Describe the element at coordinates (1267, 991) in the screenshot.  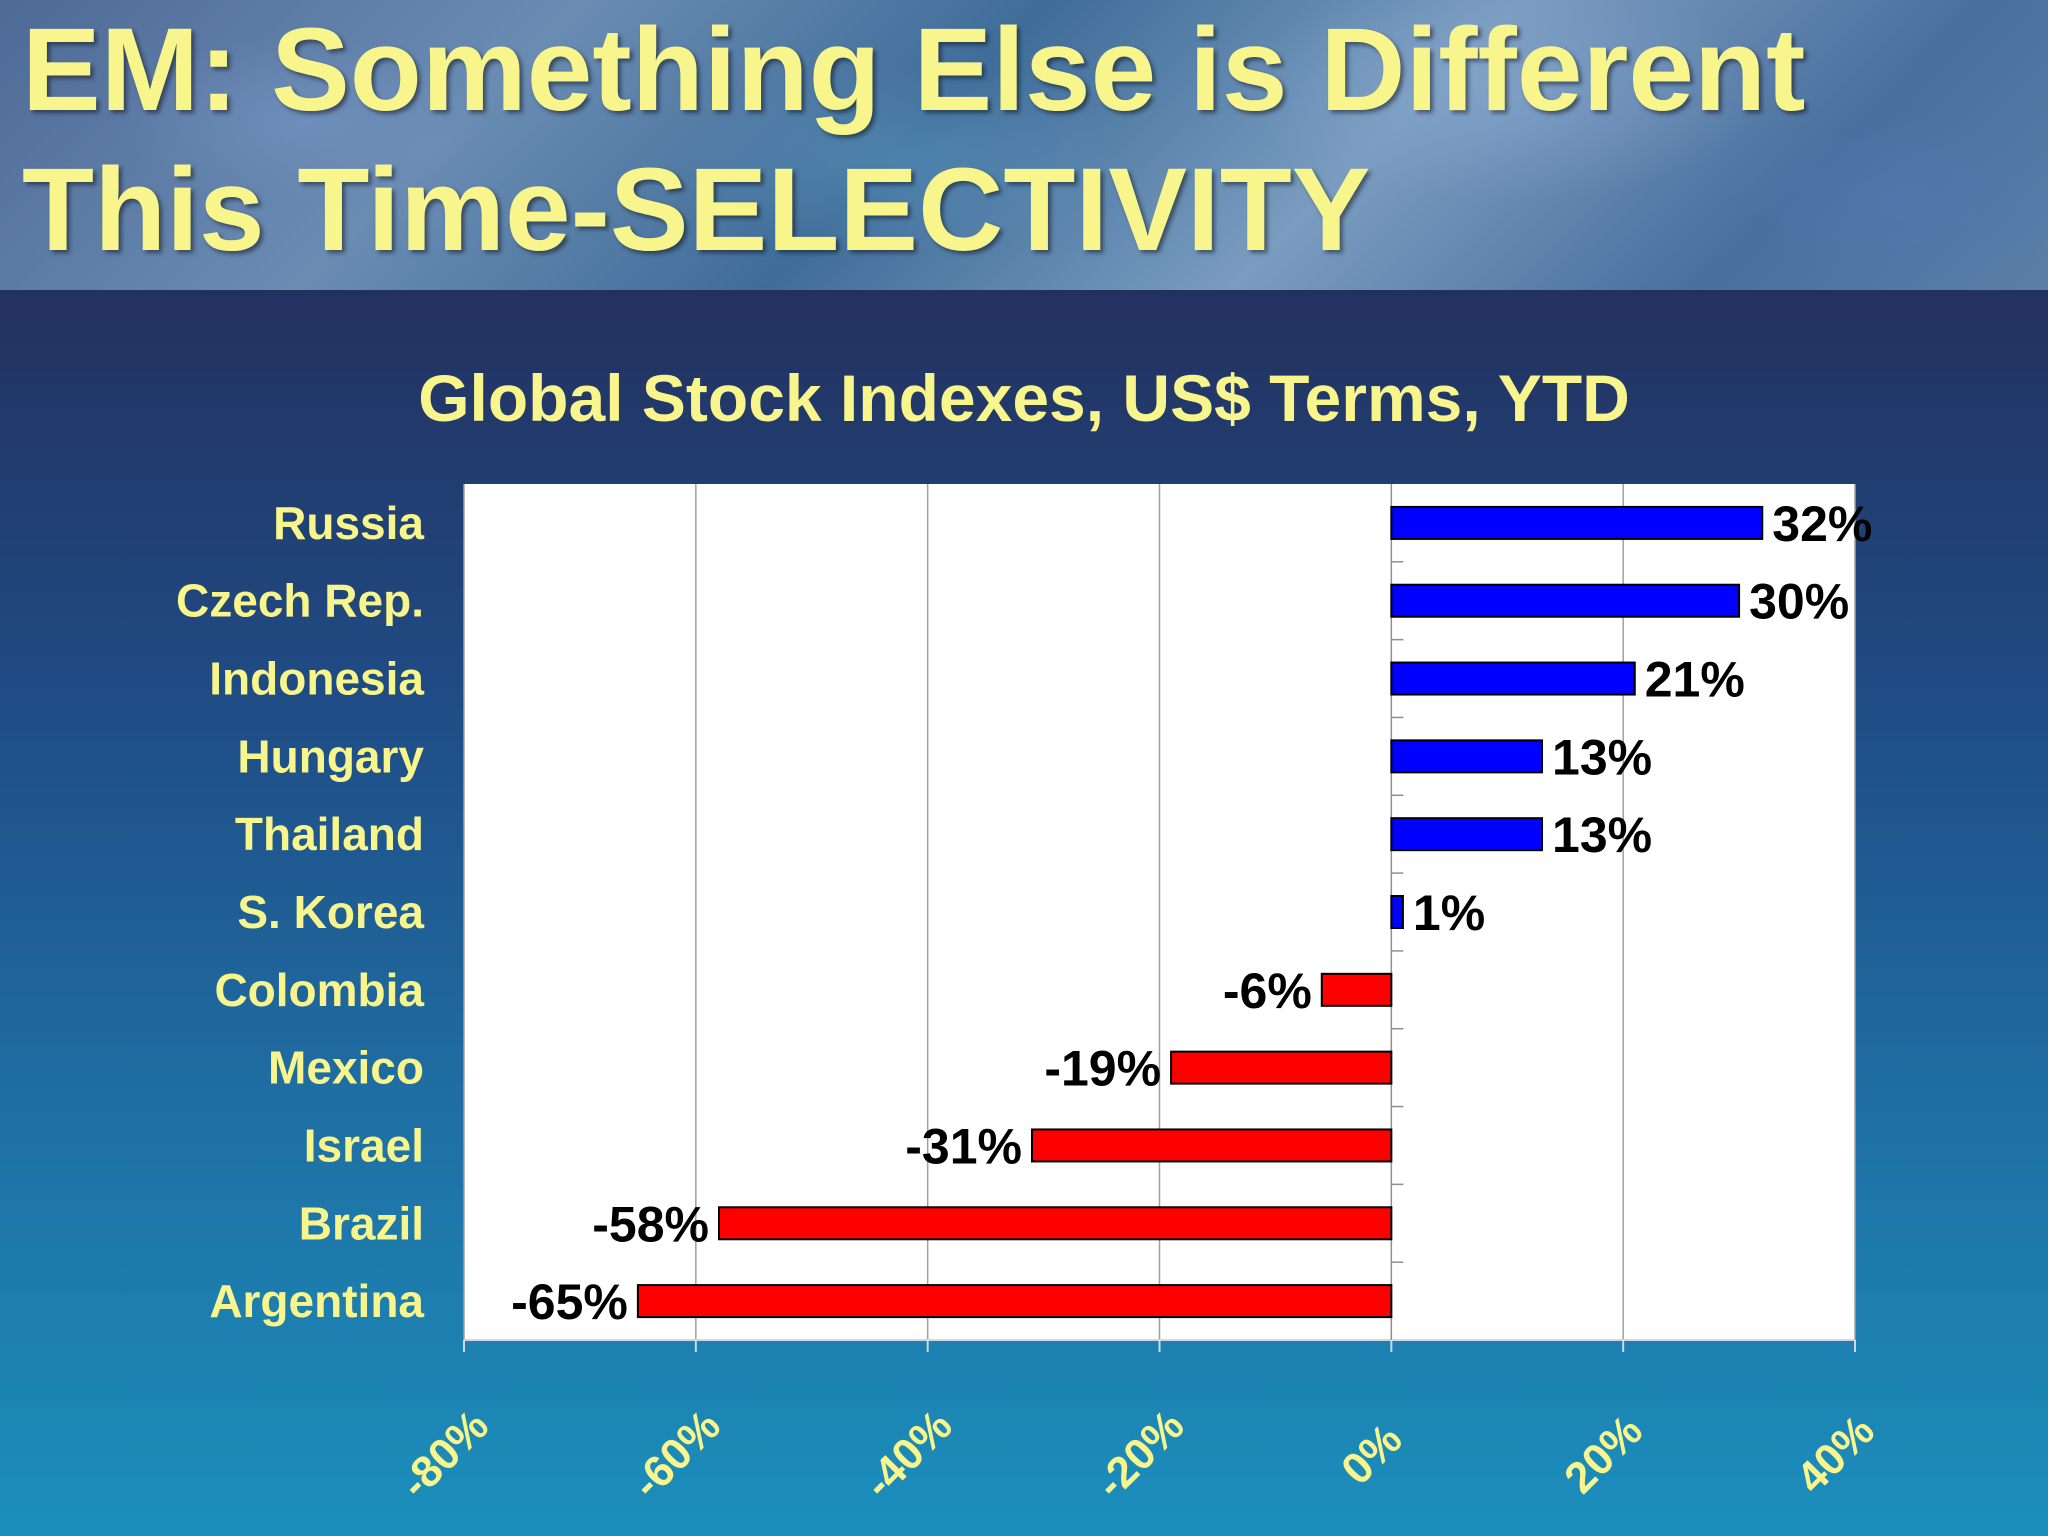
I see `value-label: -6%` at that location.